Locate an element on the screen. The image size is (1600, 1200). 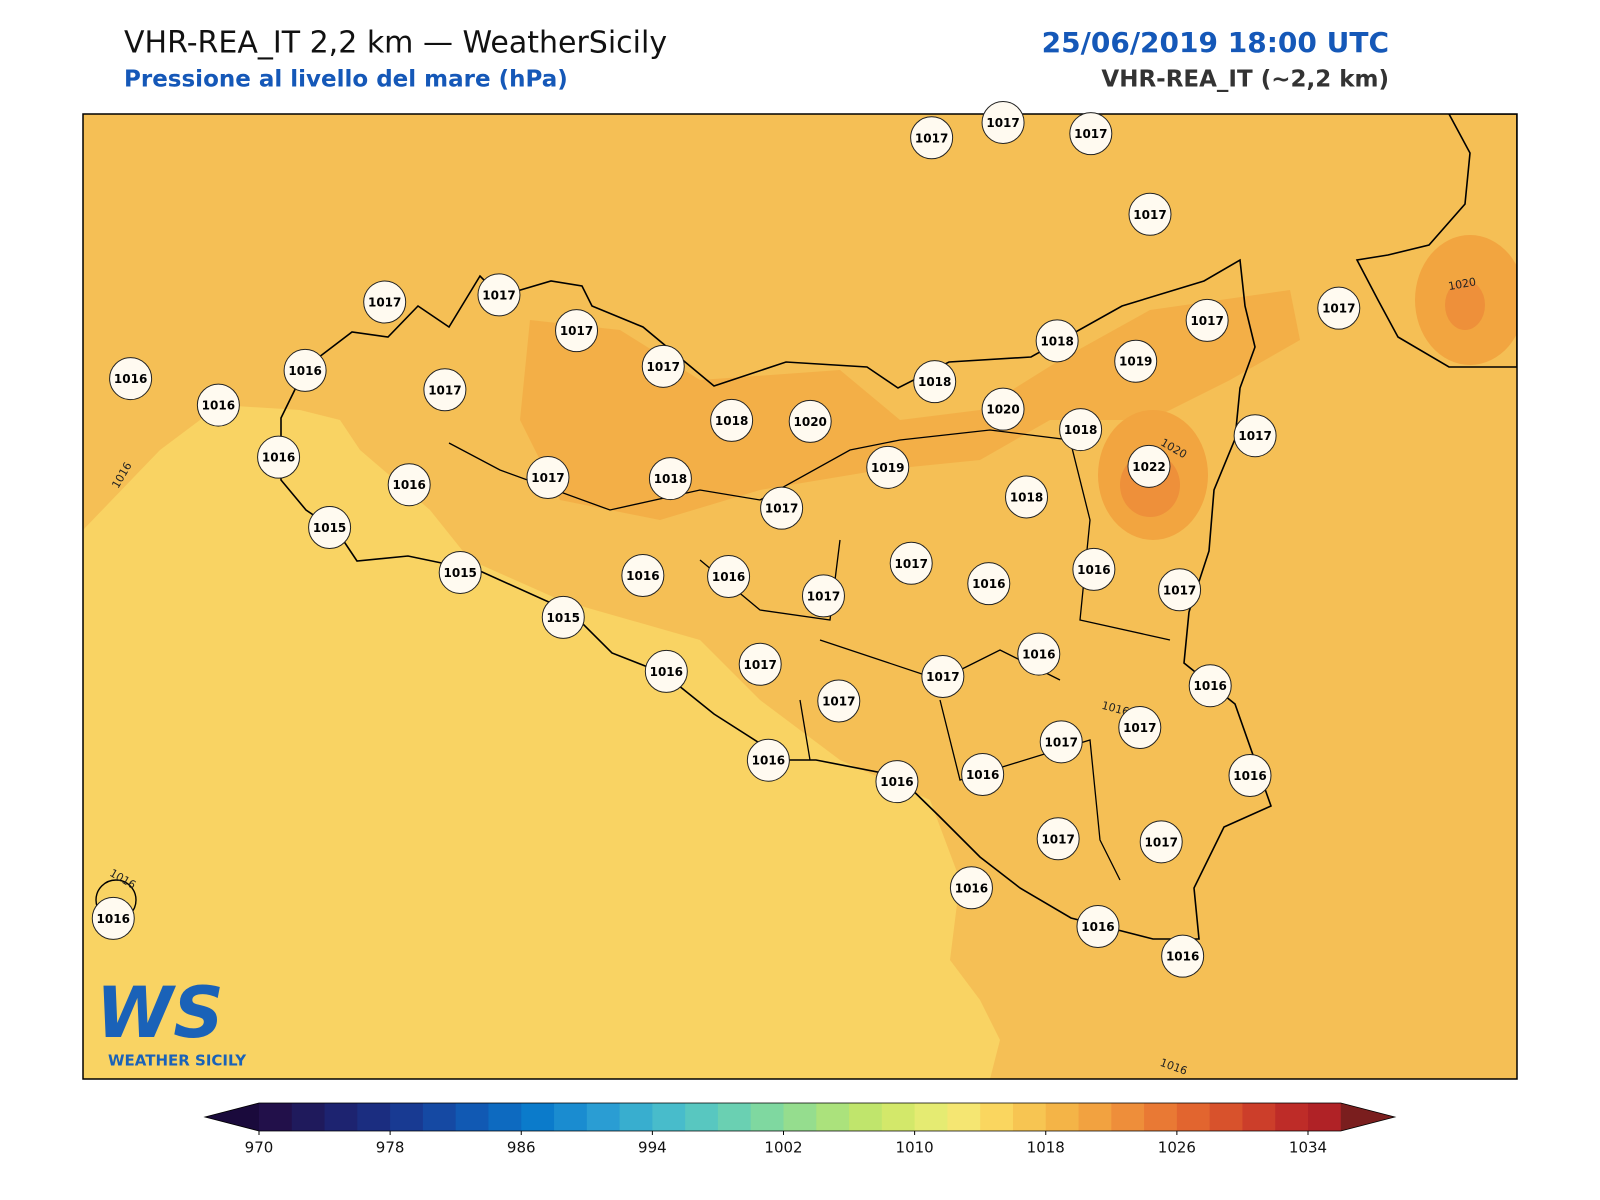
subtitle: Pressione al livello del mare (hPa) is located at coordinates (346, 80).